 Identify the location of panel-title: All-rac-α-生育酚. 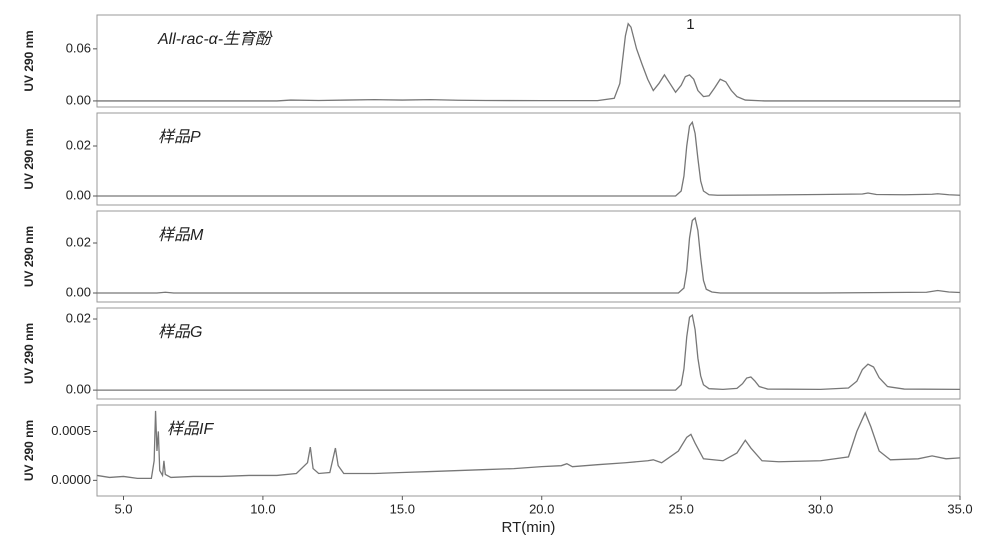
(215, 39).